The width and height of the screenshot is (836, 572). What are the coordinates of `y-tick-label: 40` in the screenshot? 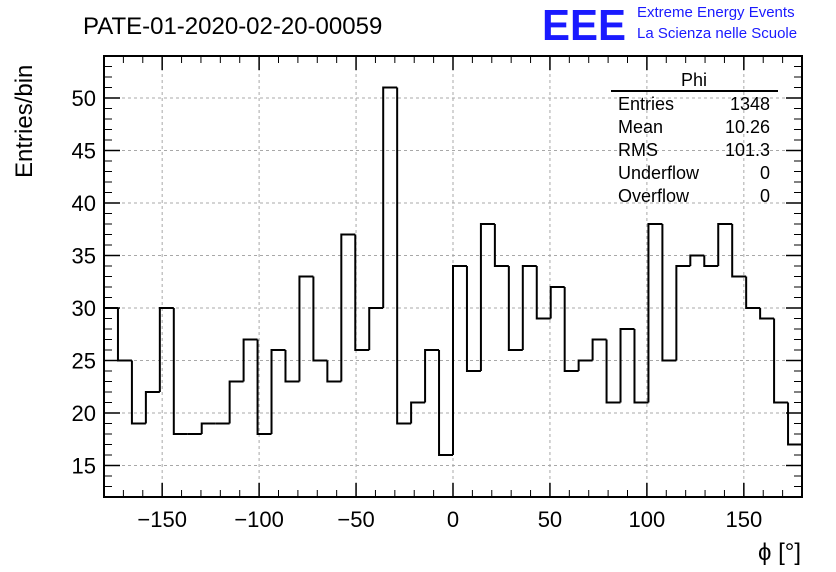 It's located at (84, 203).